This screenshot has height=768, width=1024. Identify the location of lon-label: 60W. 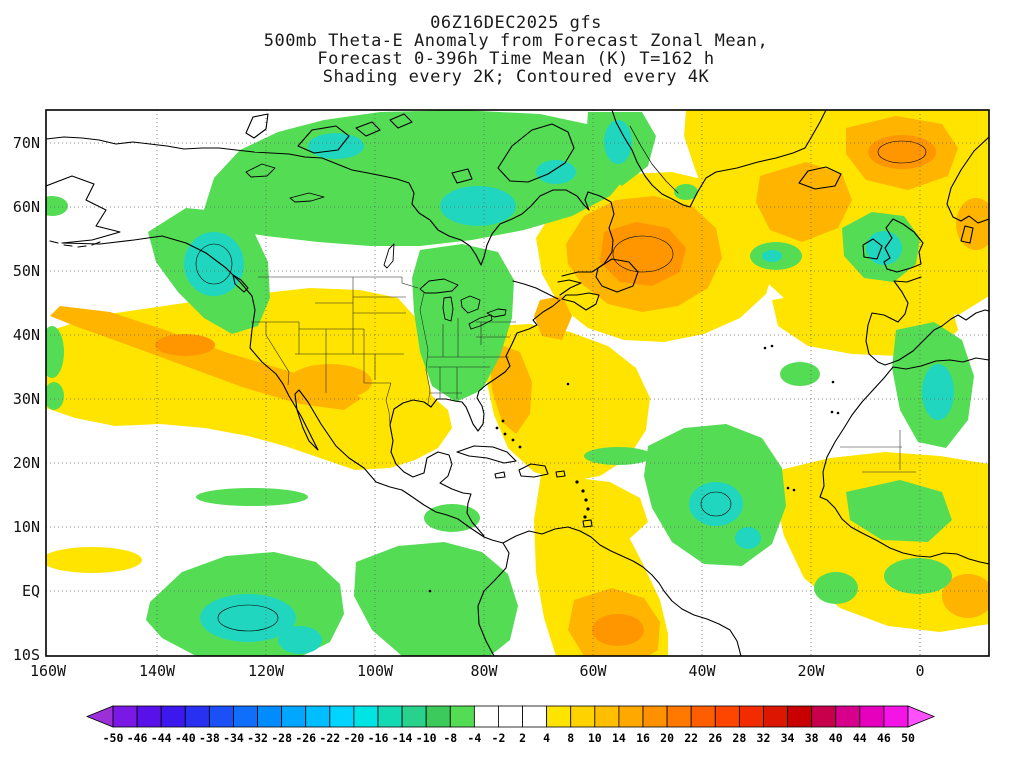
(593, 671).